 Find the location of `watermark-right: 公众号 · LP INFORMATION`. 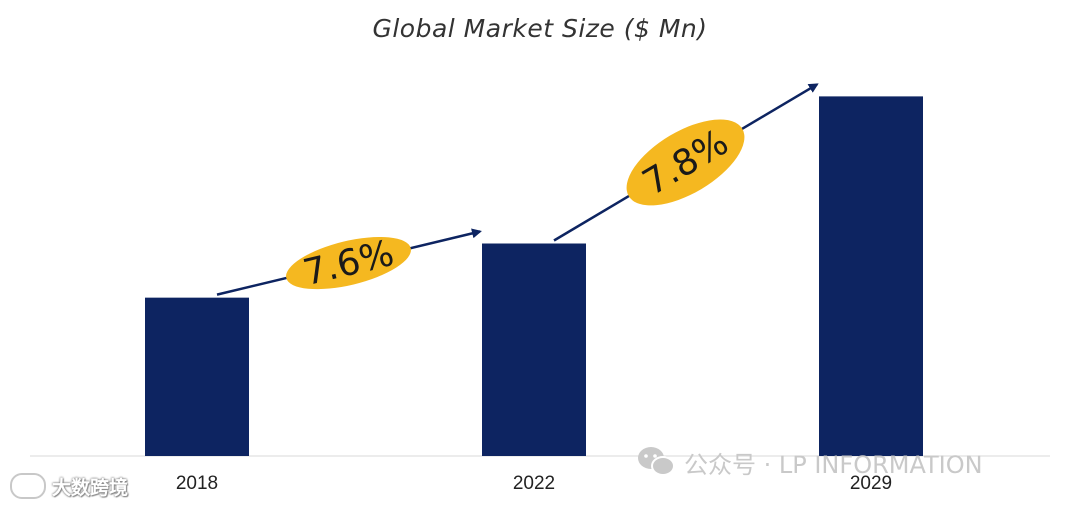

watermark-right: 公众号 · LP INFORMATION is located at coordinates (809, 462).